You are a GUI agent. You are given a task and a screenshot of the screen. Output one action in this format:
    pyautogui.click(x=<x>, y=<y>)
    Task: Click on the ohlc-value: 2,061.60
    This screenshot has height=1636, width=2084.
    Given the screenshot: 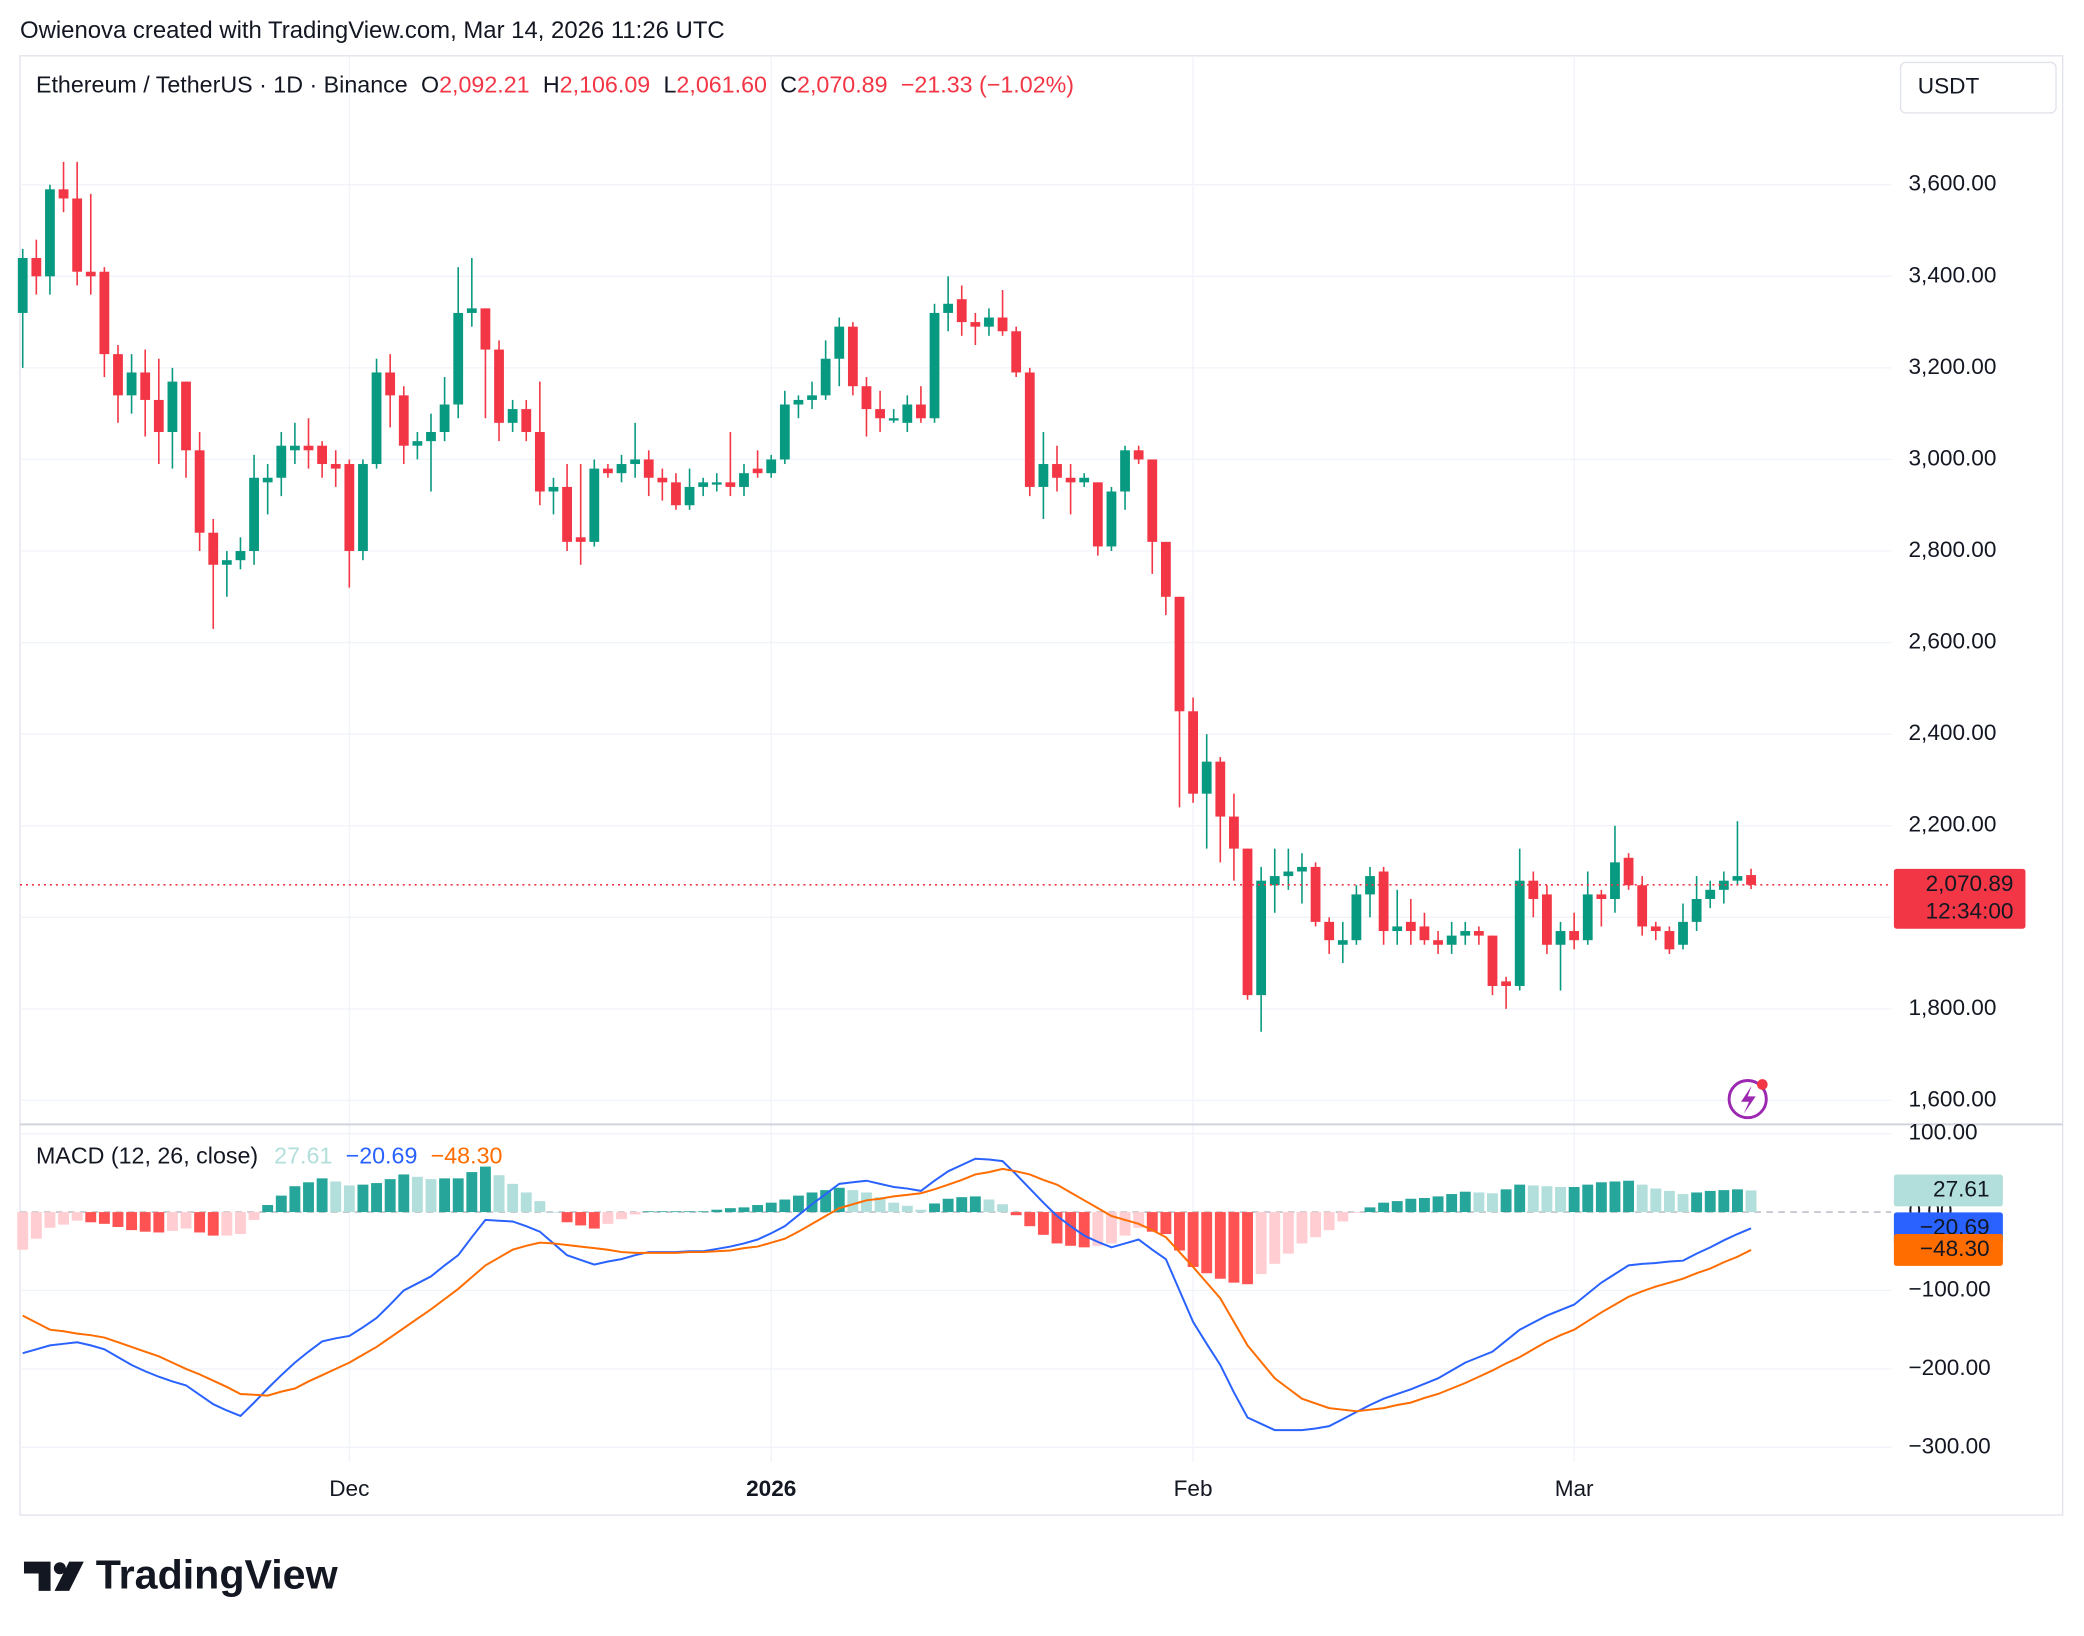 What is the action you would take?
    pyautogui.click(x=721, y=85)
    